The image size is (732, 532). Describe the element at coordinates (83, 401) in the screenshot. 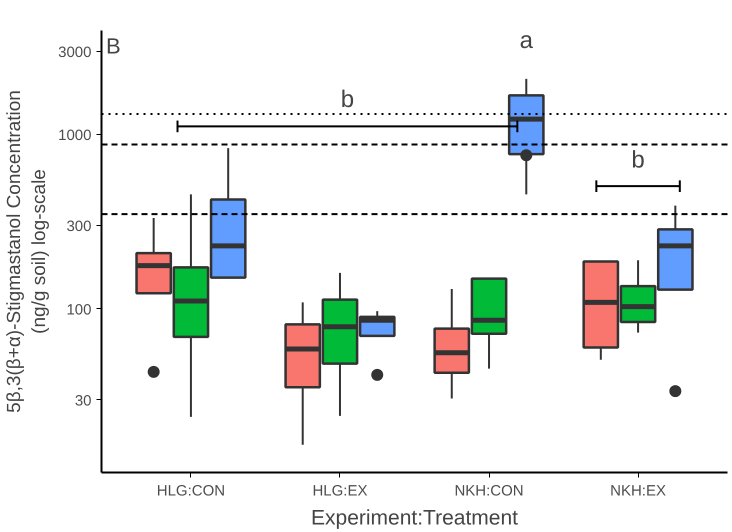

I see `y-tick-label: 30` at that location.